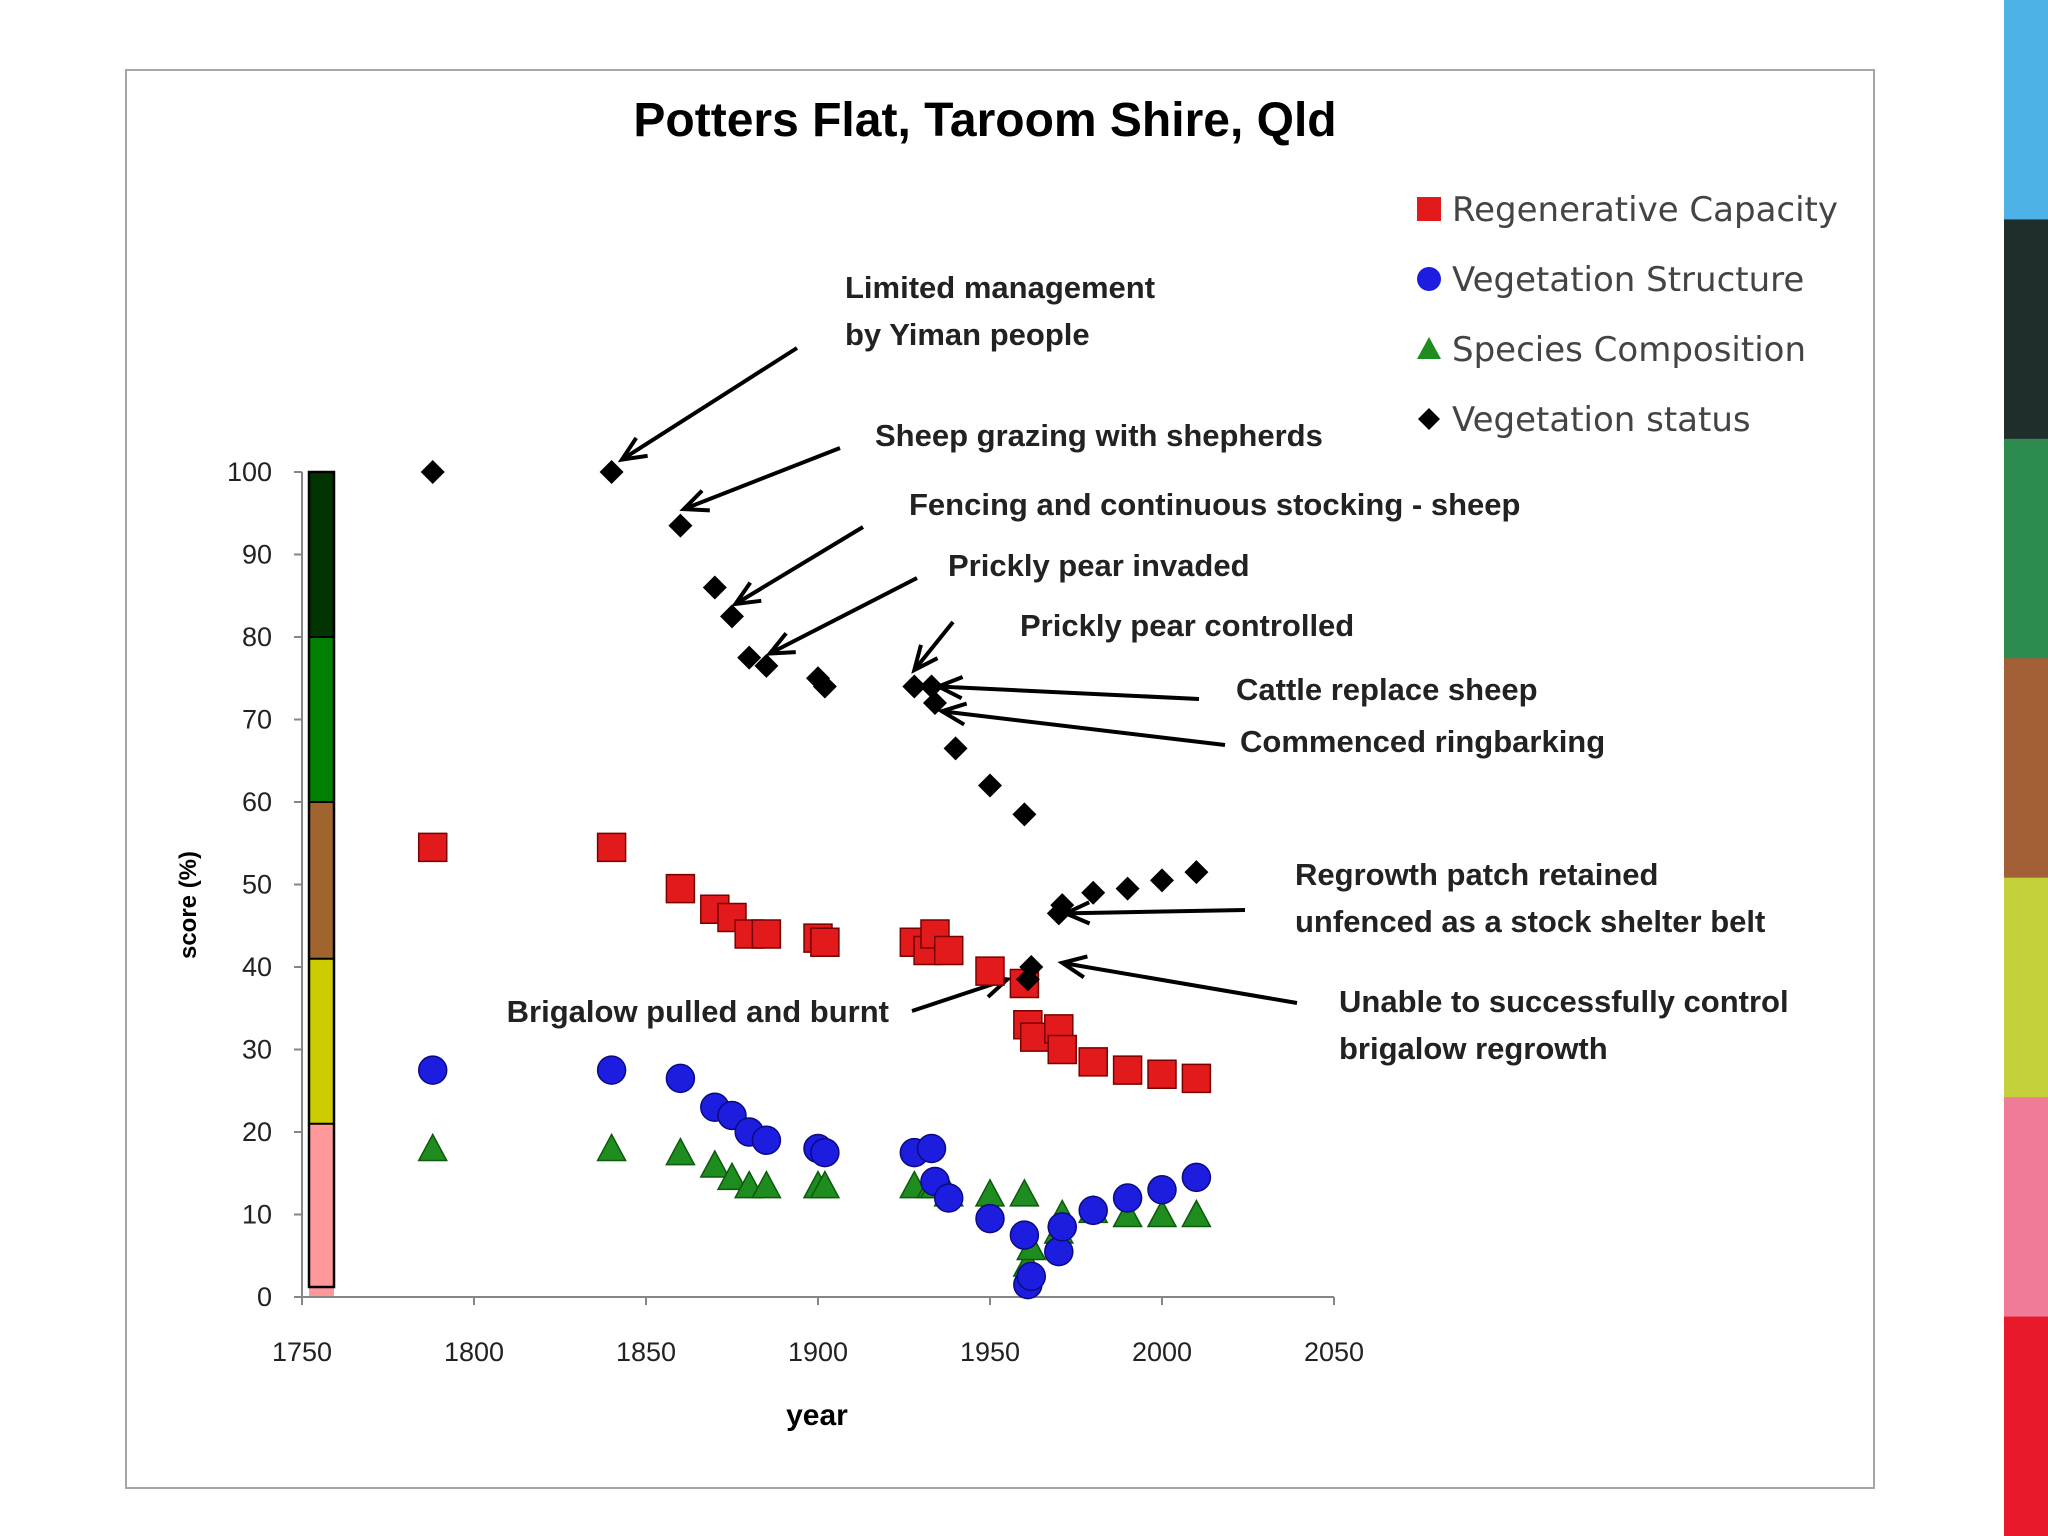 Image resolution: width=2048 pixels, height=1536 pixels. I want to click on chart-title: Potters Flat, Taroom Shire, Qld, so click(984, 120).